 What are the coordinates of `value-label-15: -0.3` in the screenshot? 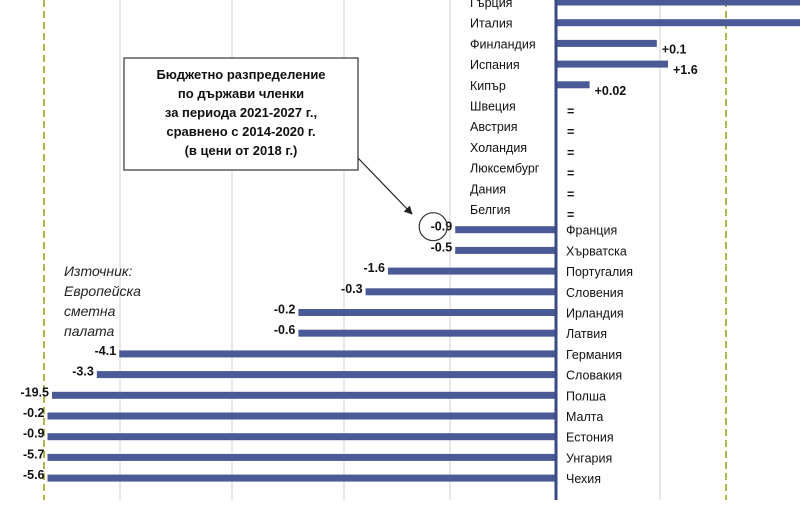 It's located at (352, 289).